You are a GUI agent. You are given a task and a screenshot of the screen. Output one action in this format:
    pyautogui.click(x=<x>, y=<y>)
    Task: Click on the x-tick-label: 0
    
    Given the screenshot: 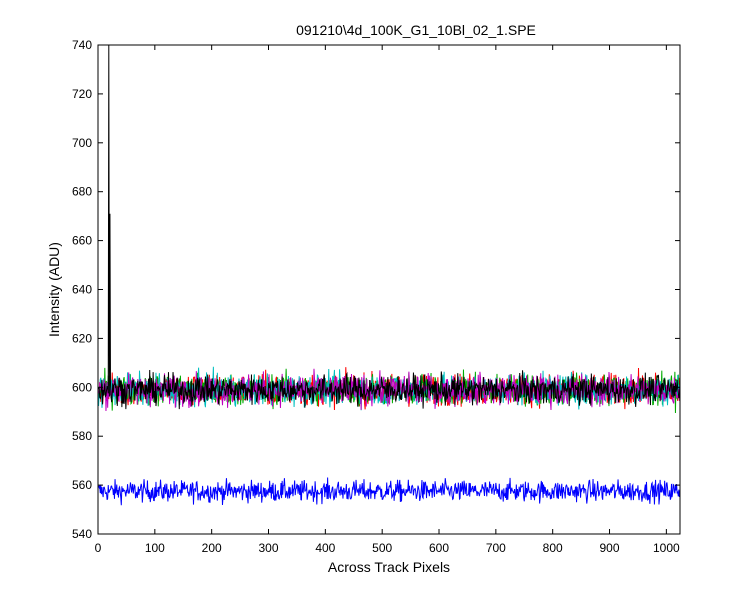 What is the action you would take?
    pyautogui.click(x=98, y=548)
    